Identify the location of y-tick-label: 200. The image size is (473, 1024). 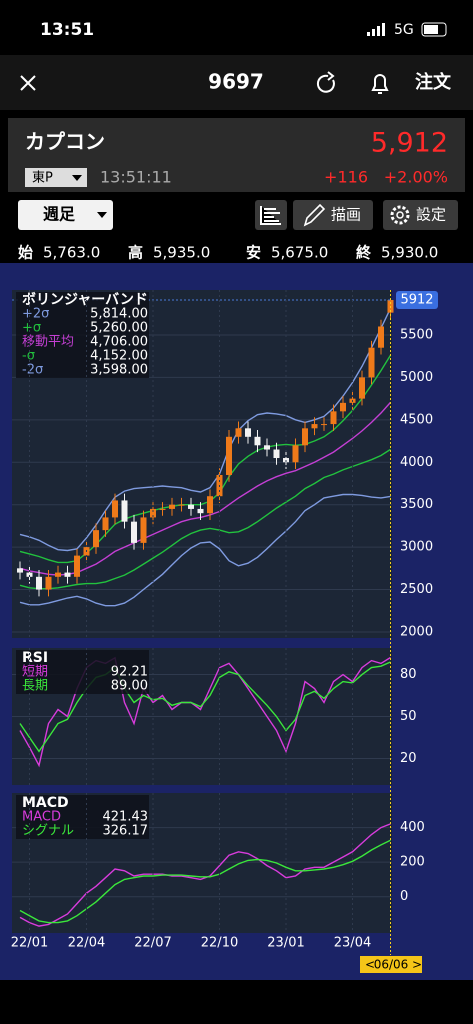
(412, 862).